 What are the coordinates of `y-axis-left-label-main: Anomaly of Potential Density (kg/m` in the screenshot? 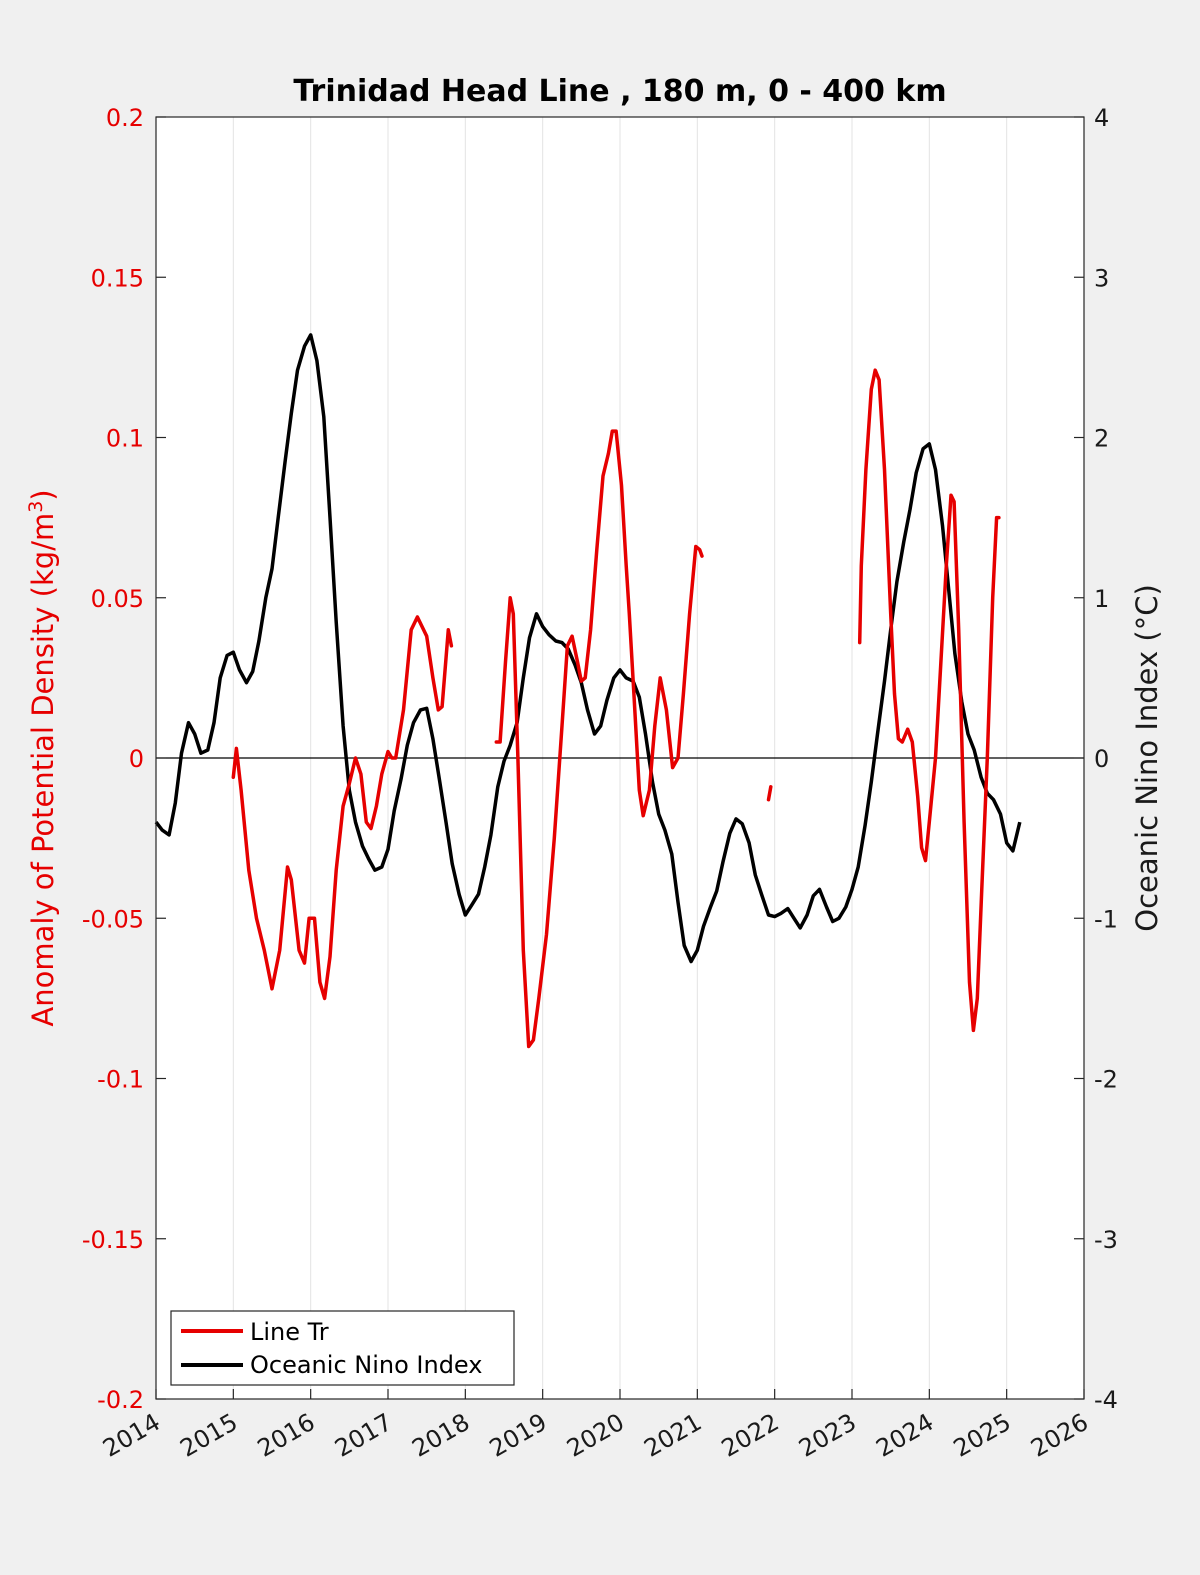 It's located at (43, 770).